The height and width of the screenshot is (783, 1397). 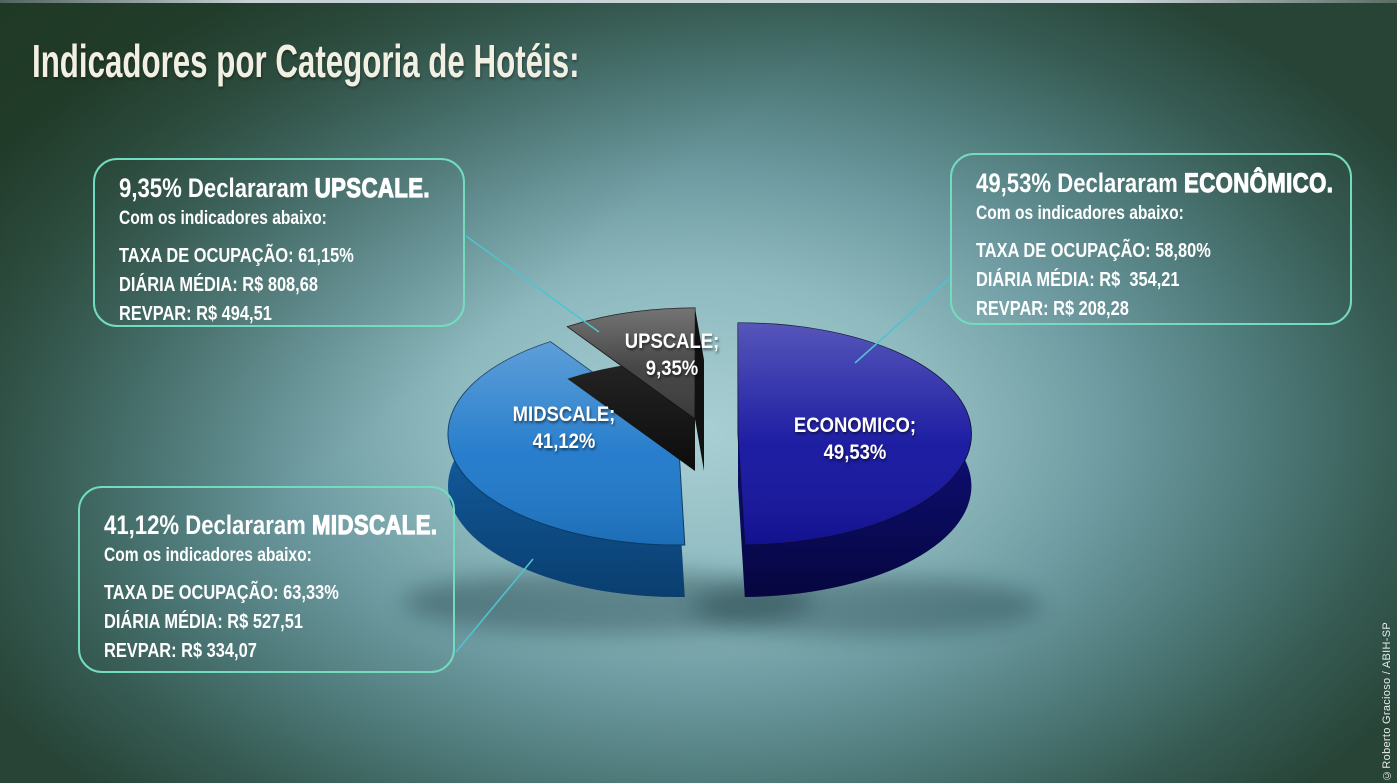 I want to click on callout-economico-subtitle: Com os indicadores abaixo:, so click(x=1080, y=213).